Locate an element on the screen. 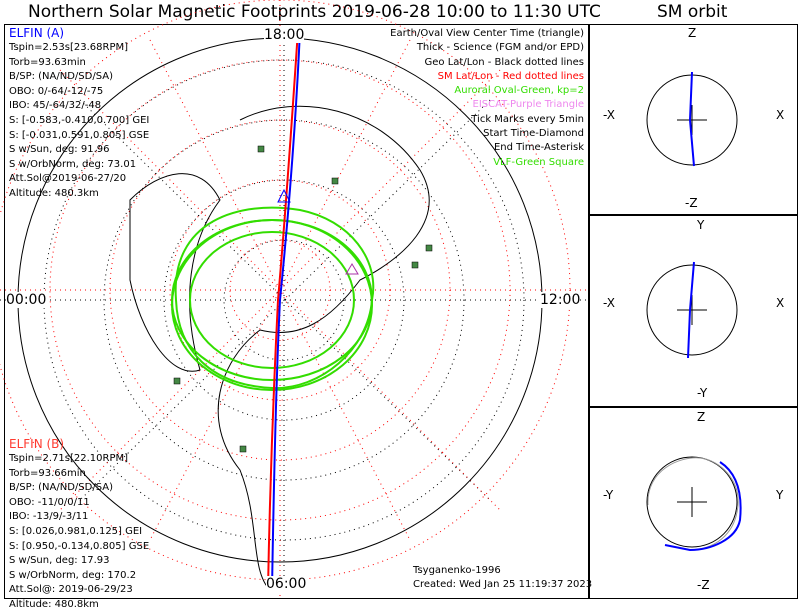 Image resolution: width=800 pixels, height=613 pixels. sm3-left: -Y is located at coordinates (608, 495).